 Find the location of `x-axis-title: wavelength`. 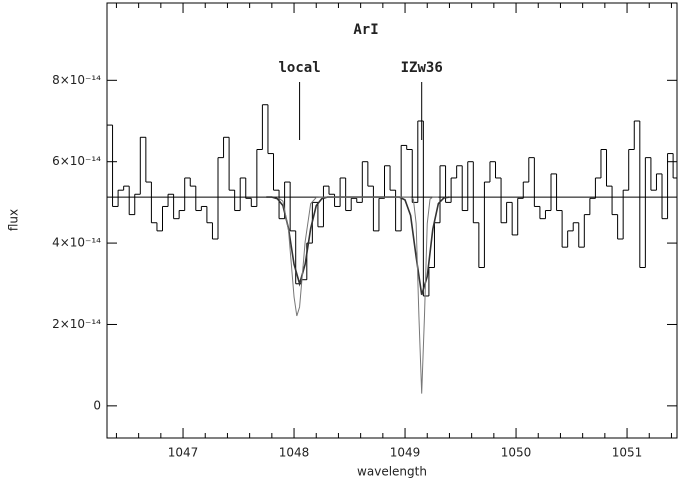

x-axis-title: wavelength is located at coordinates (392, 472).